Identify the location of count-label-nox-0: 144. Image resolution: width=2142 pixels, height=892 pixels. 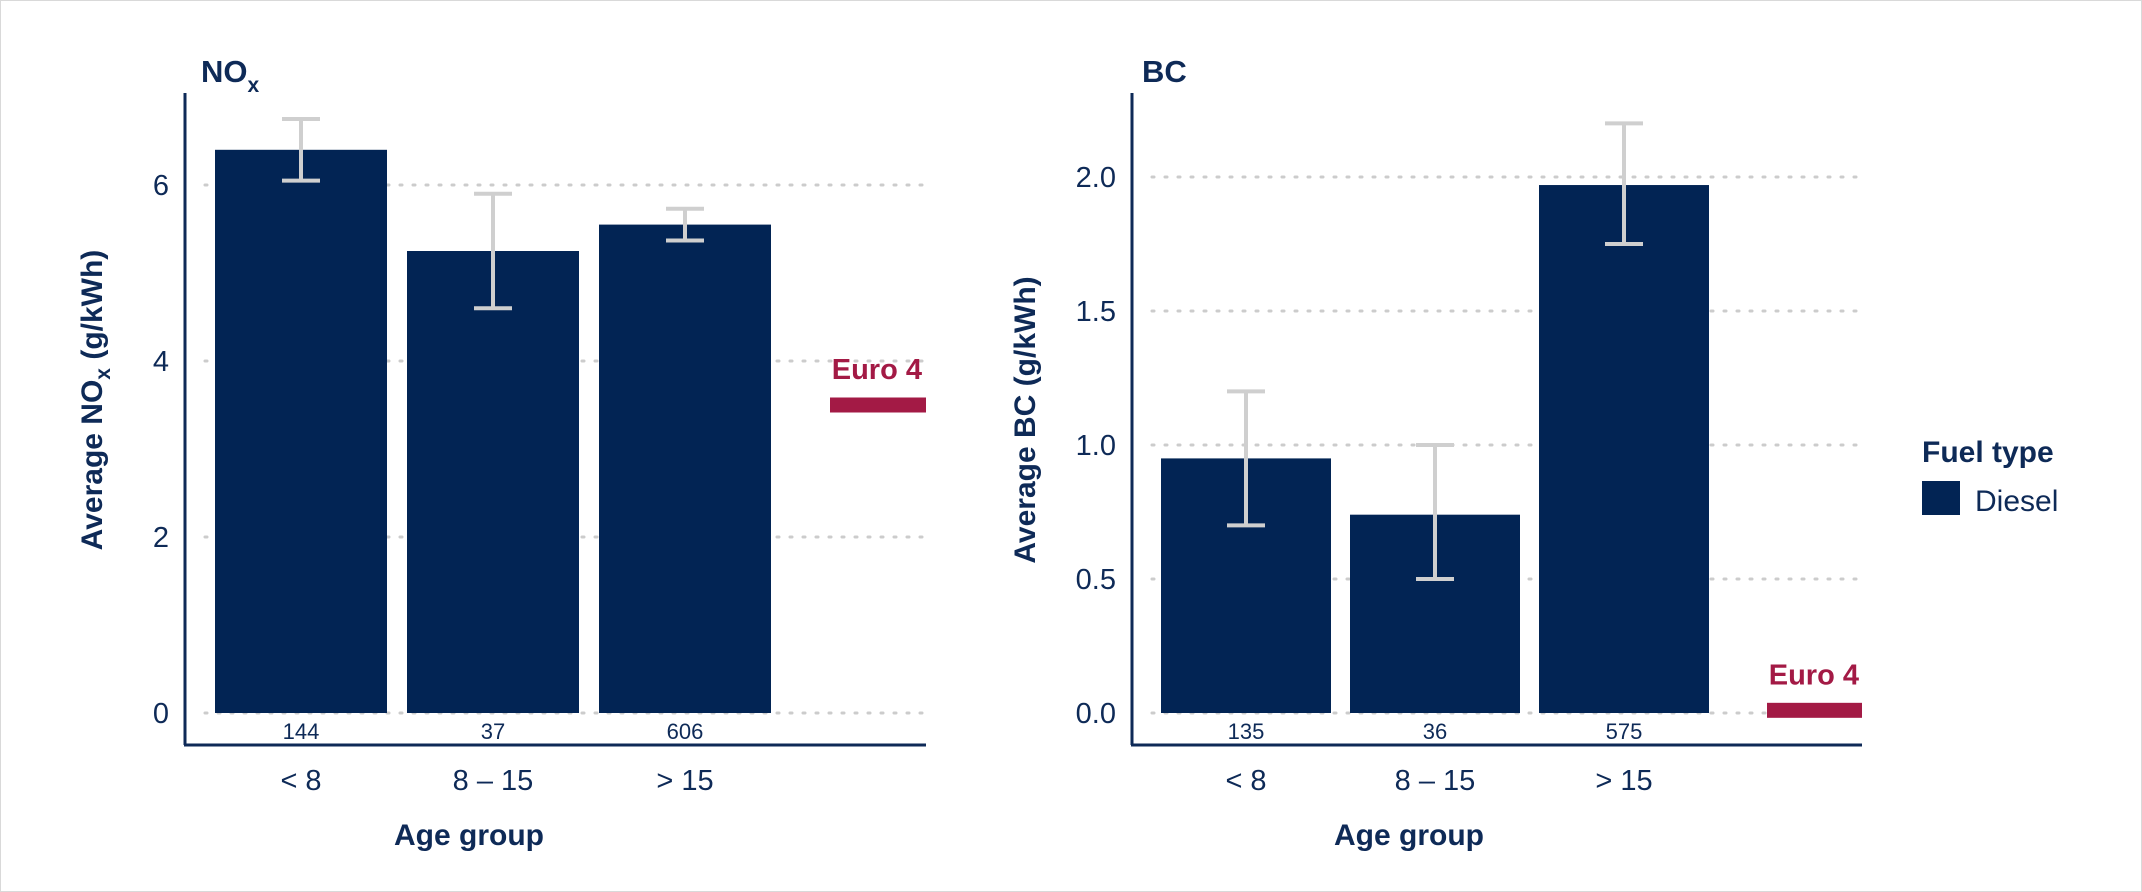
(301, 731).